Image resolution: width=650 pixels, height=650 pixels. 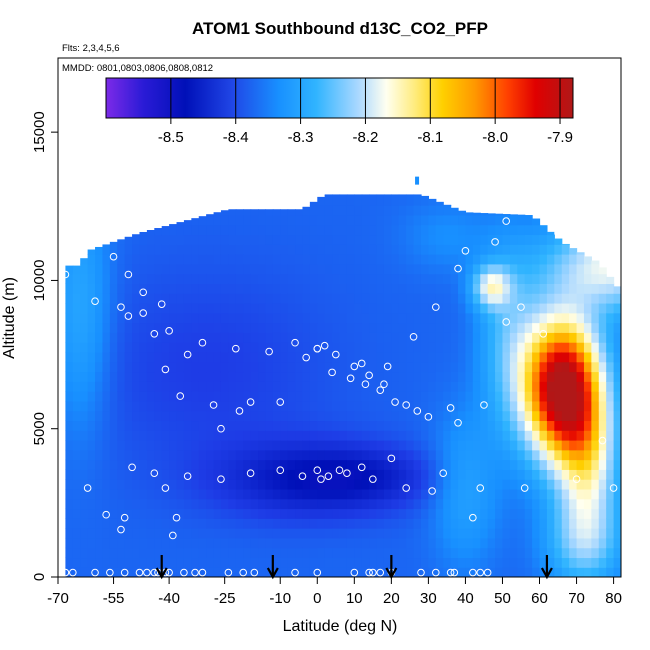 I want to click on colorbar-ticks: -8.5 -8.4 -8.3 -8.2 -8.1 -8.0 -7.9, so click(x=365, y=112).